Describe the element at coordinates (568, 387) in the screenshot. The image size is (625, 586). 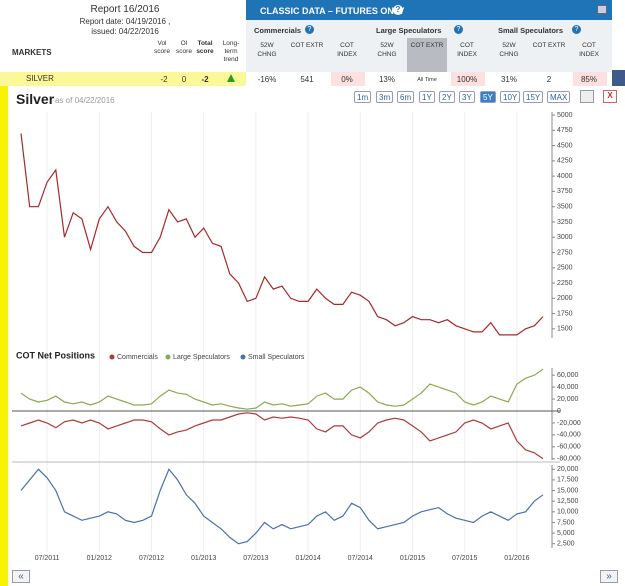
I see `y-tick-label: 40,000` at that location.